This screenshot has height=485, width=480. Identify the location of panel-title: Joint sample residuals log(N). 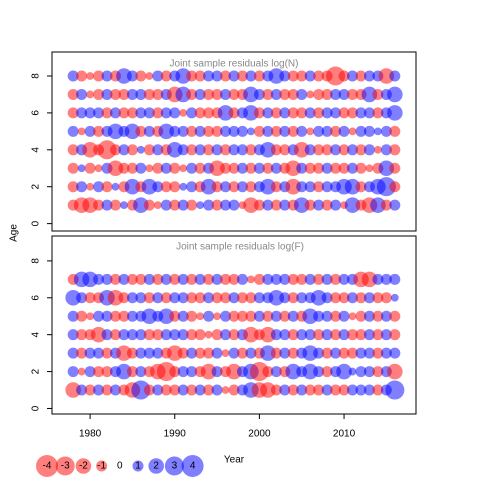
(234, 64).